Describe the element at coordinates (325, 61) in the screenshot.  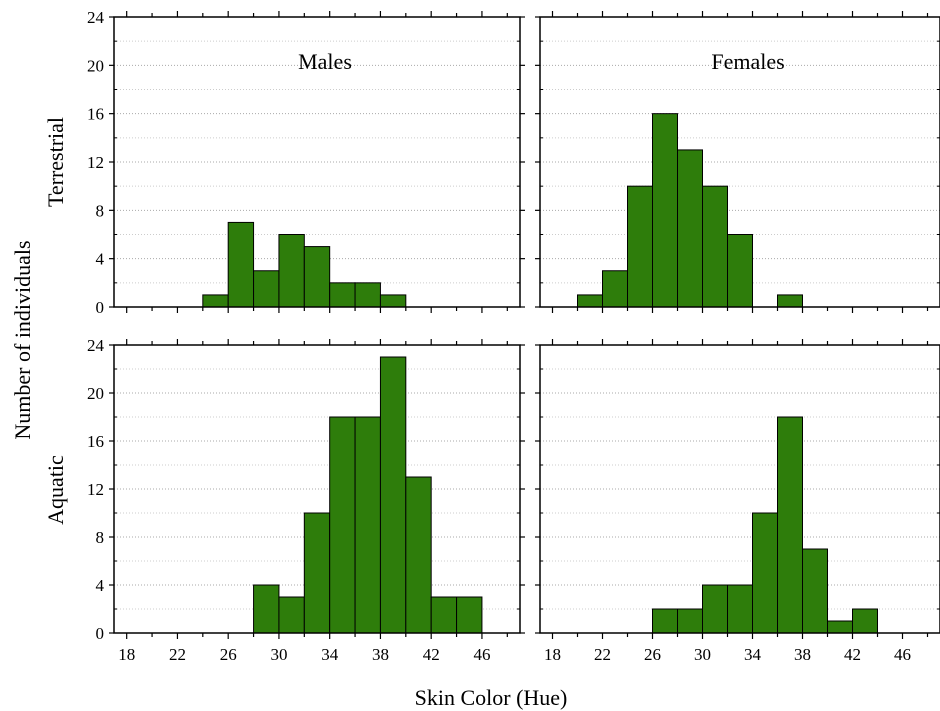
I see `panel-title: Males` at that location.